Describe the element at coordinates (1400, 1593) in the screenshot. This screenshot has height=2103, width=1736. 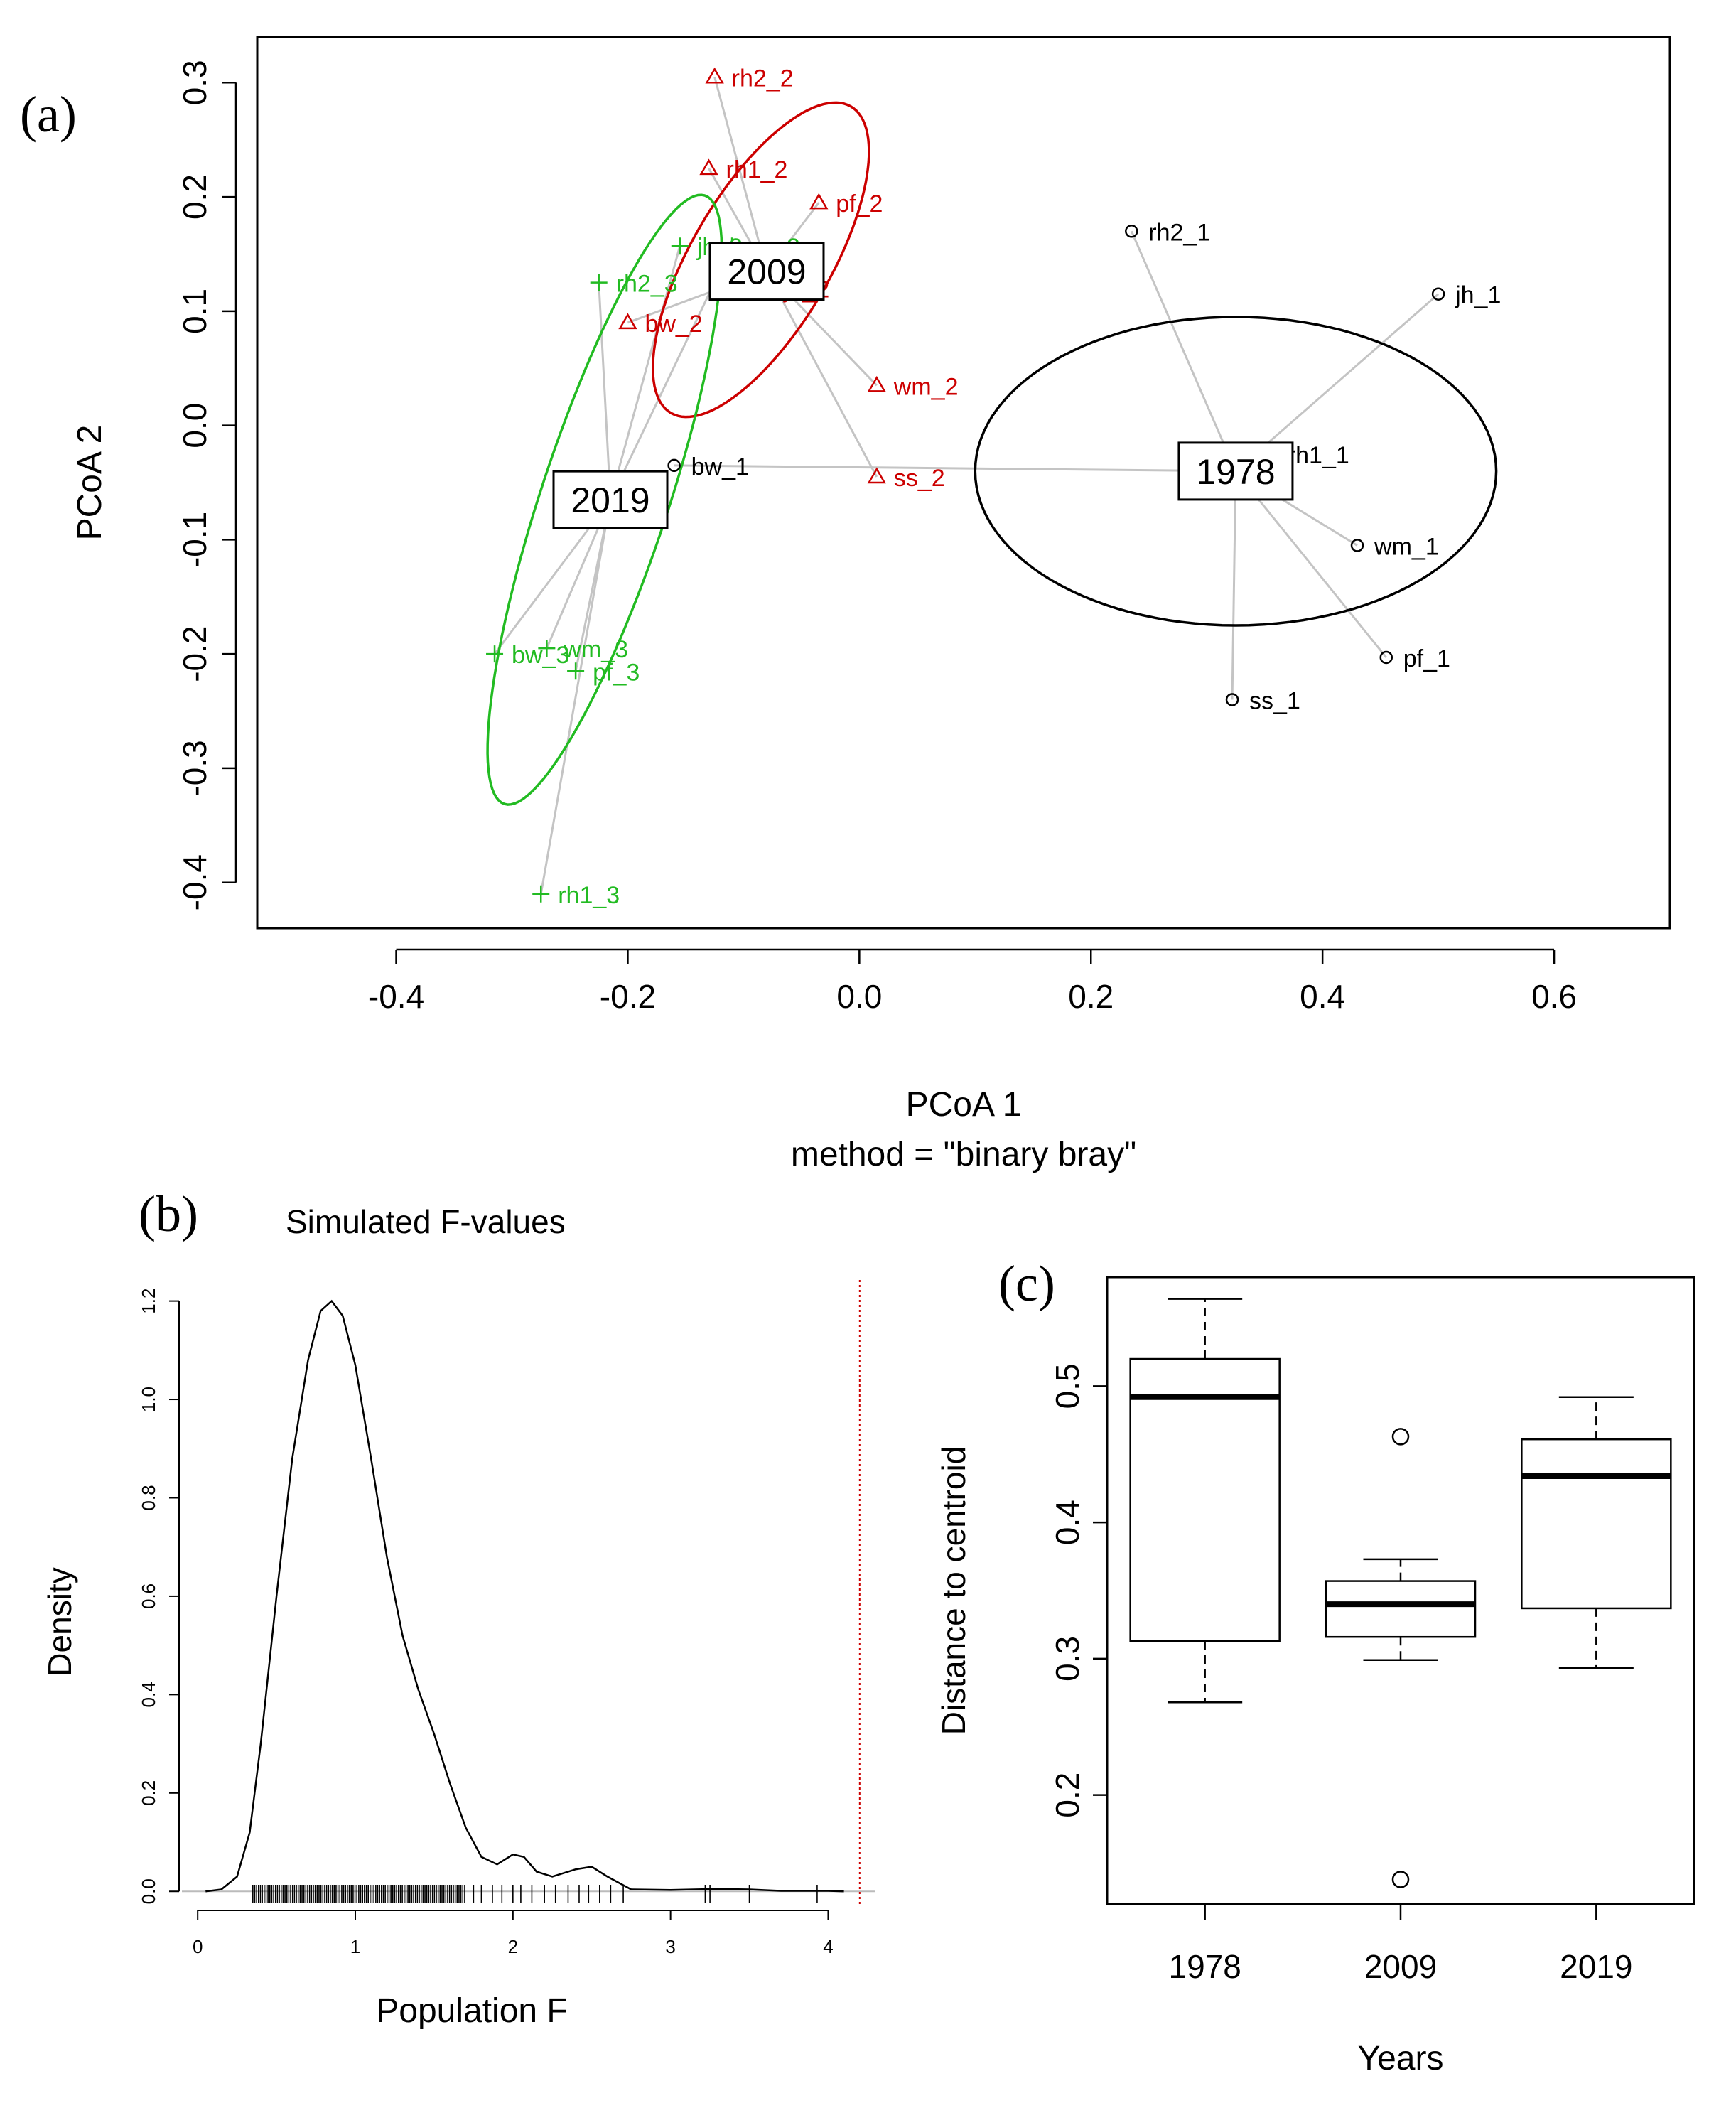
I see `boxplot-plot-area` at that location.